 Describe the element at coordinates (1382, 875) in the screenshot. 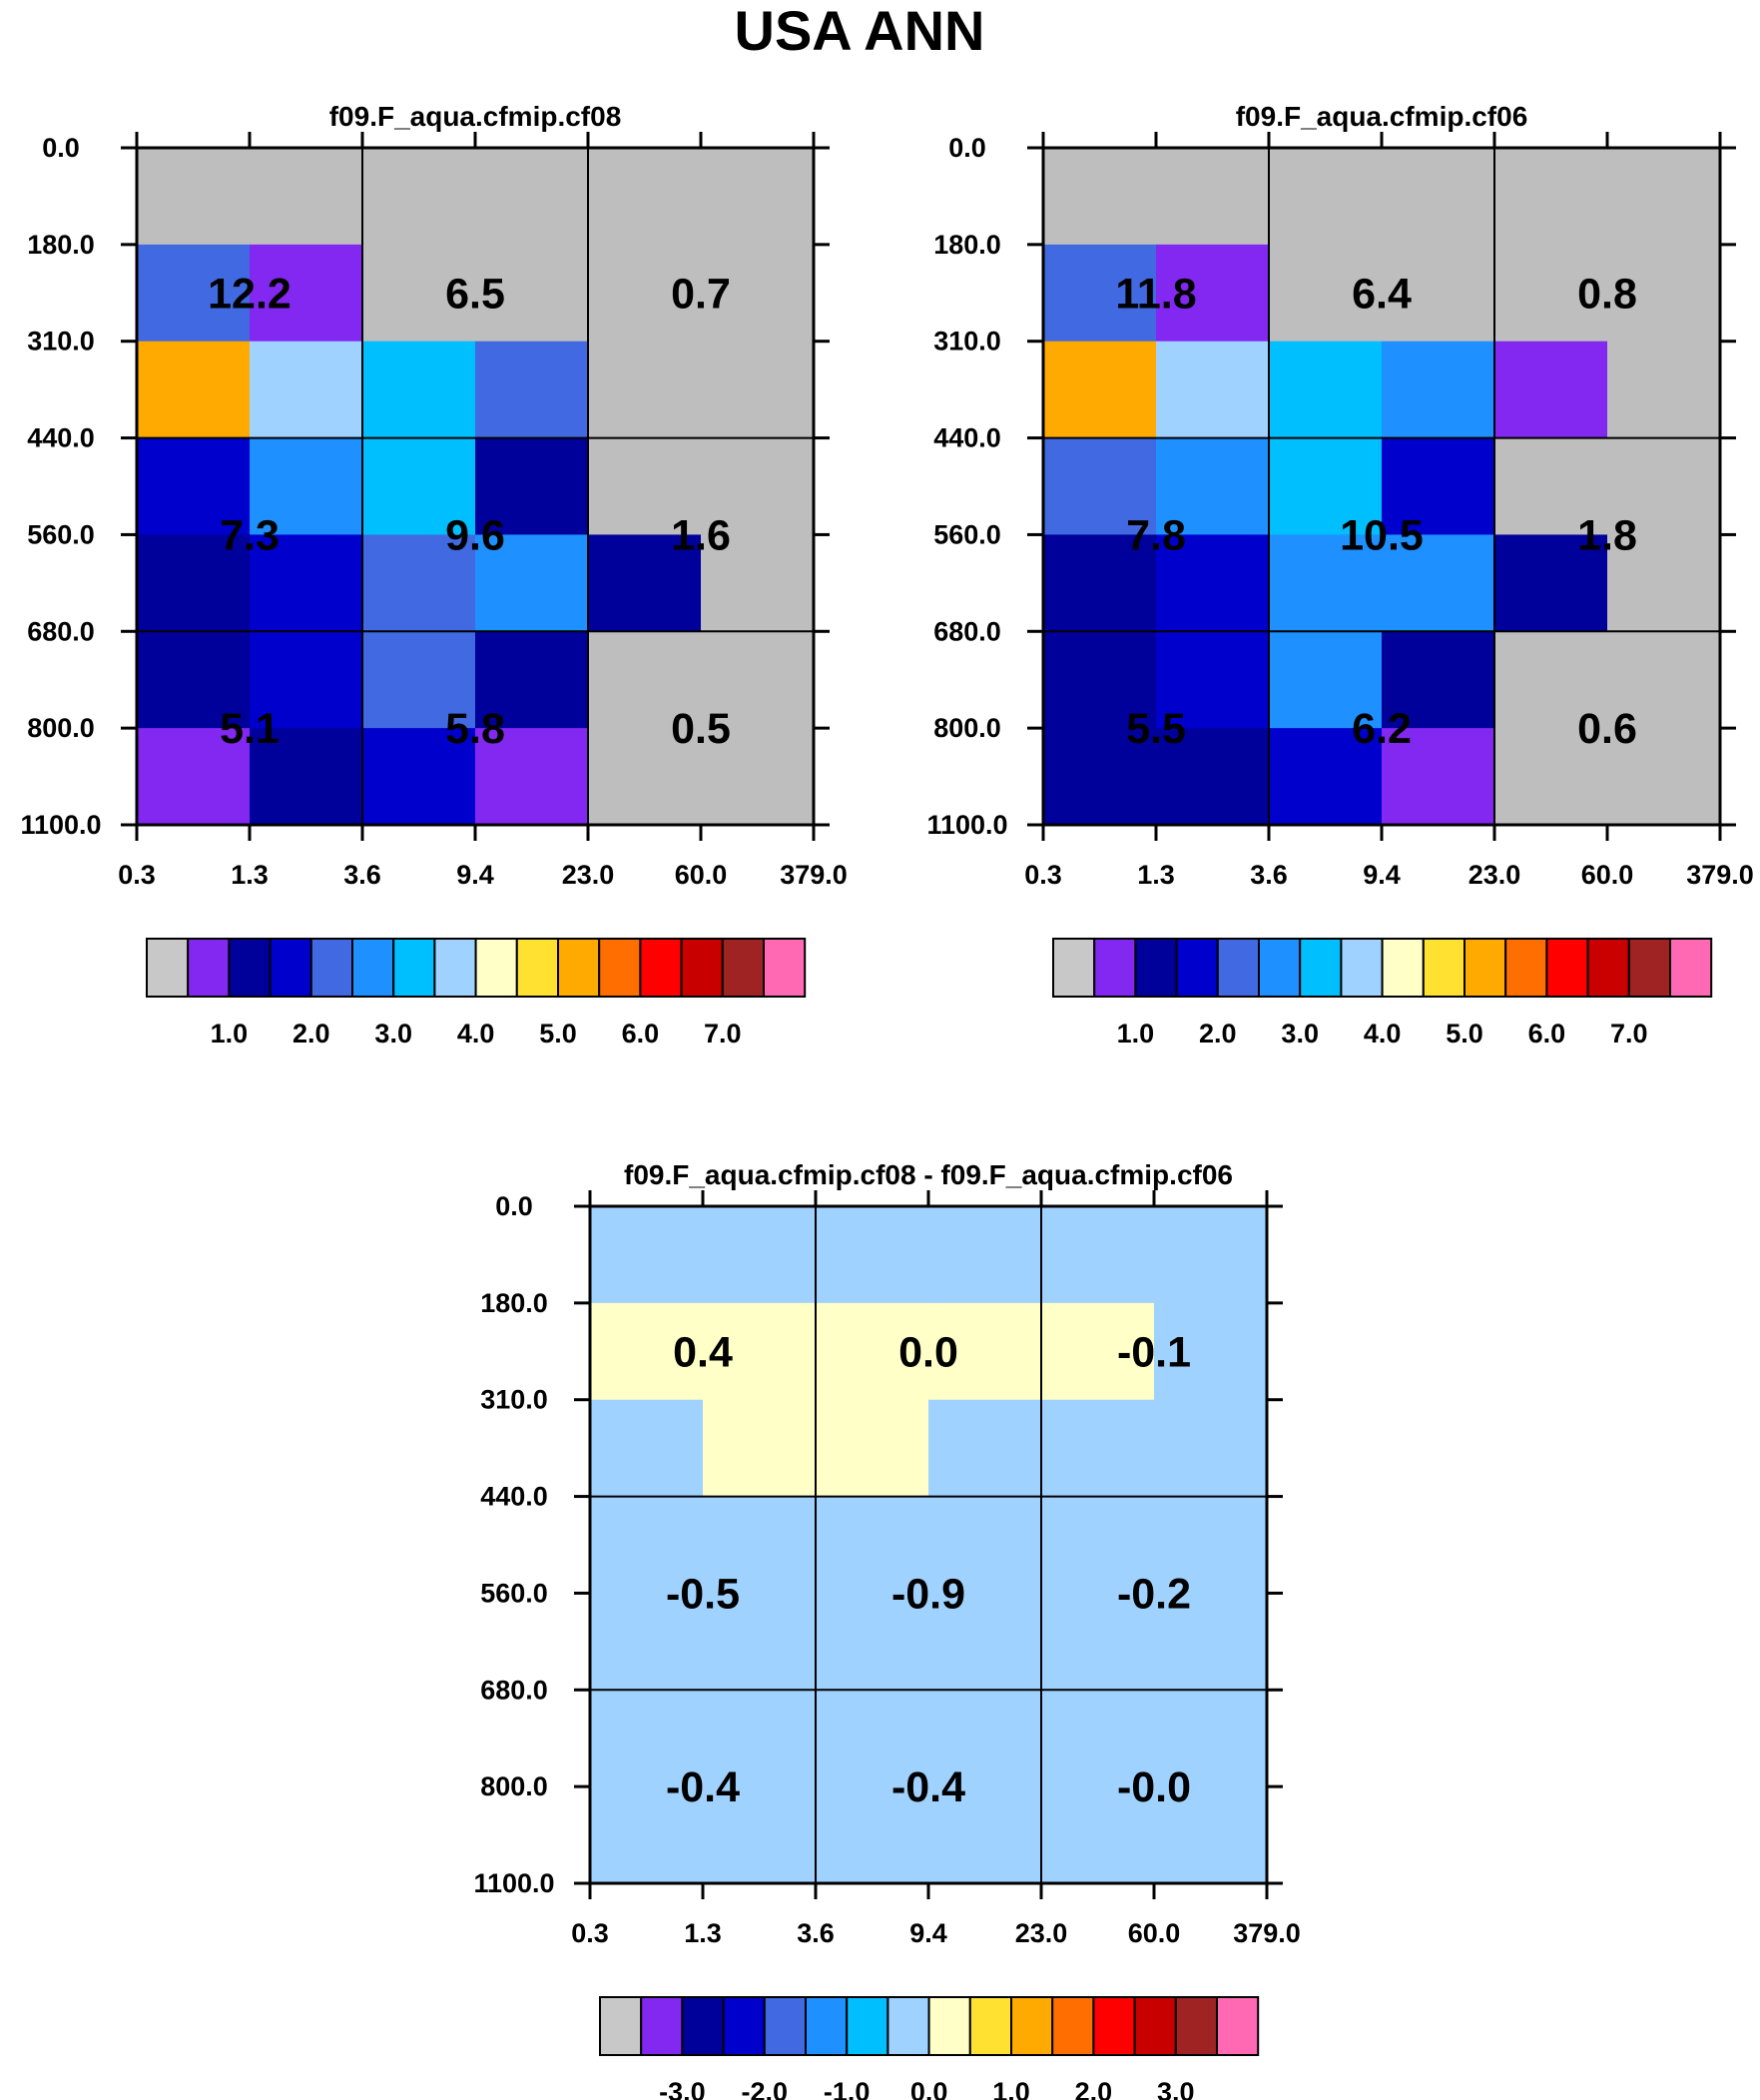

I see `x-tick-label: 9.4` at that location.